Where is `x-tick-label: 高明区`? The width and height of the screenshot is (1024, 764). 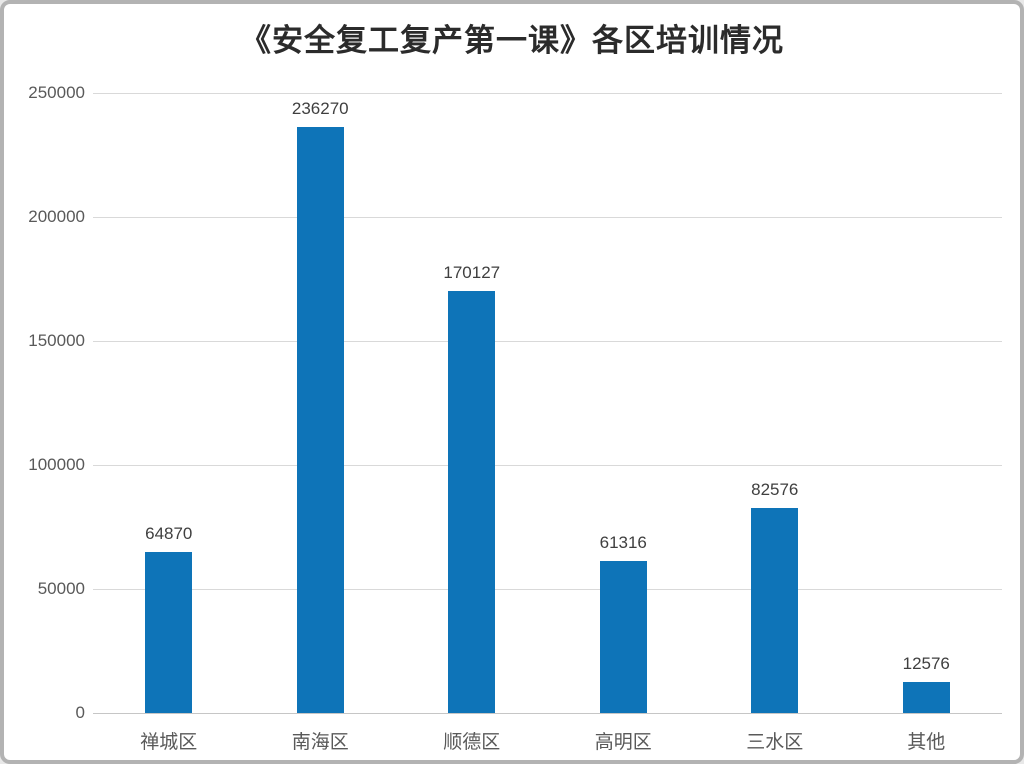 x-tick-label: 高明区 is located at coordinates (623, 742).